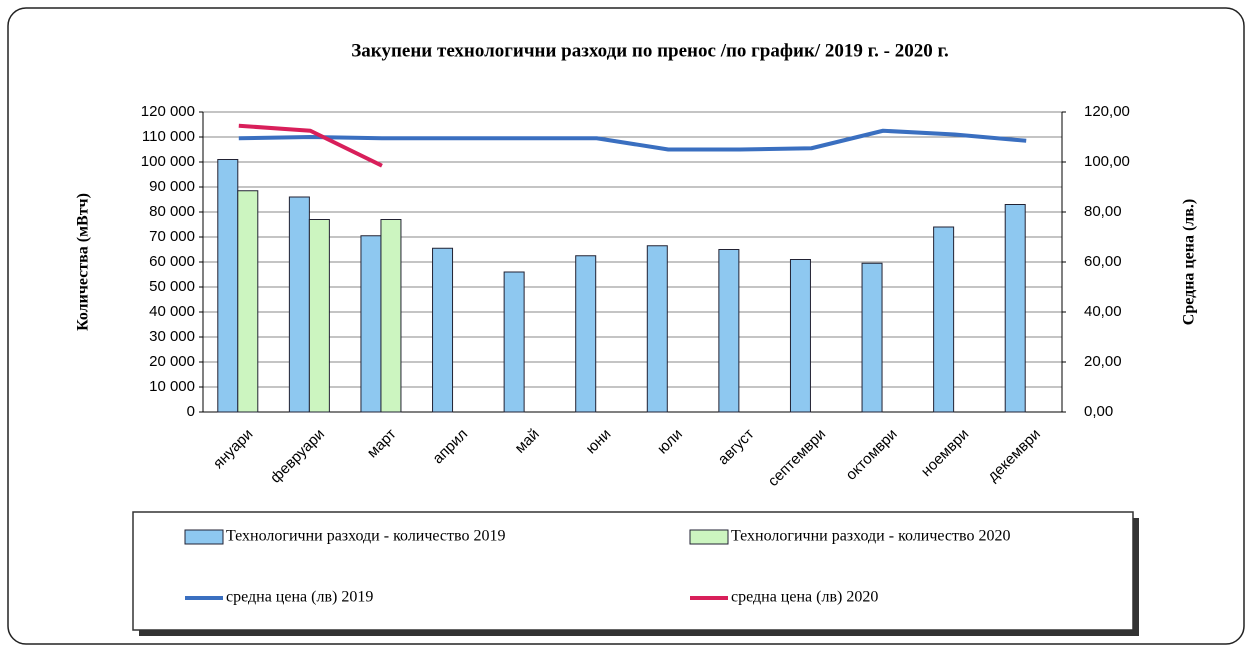 The height and width of the screenshot is (655, 1253). I want to click on y-tick-label: 70 000, so click(172, 236).